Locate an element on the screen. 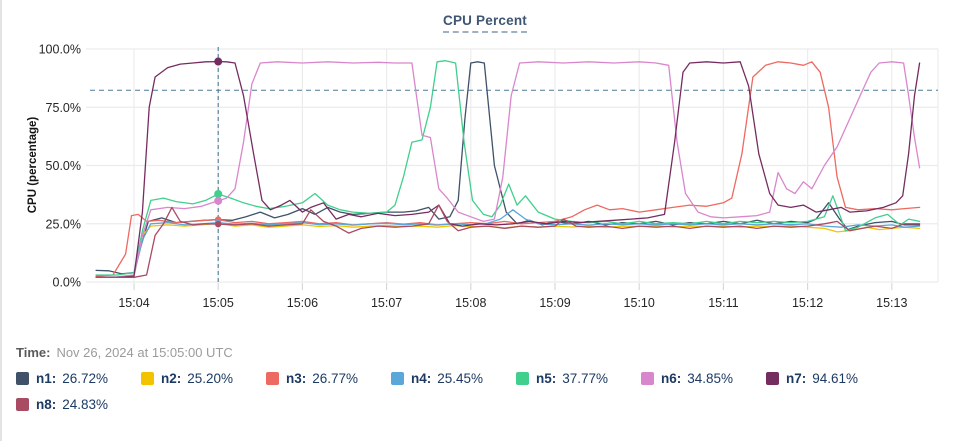 The image size is (968, 441). legend-item-n2: n2: 25.20% is located at coordinates (203, 378).